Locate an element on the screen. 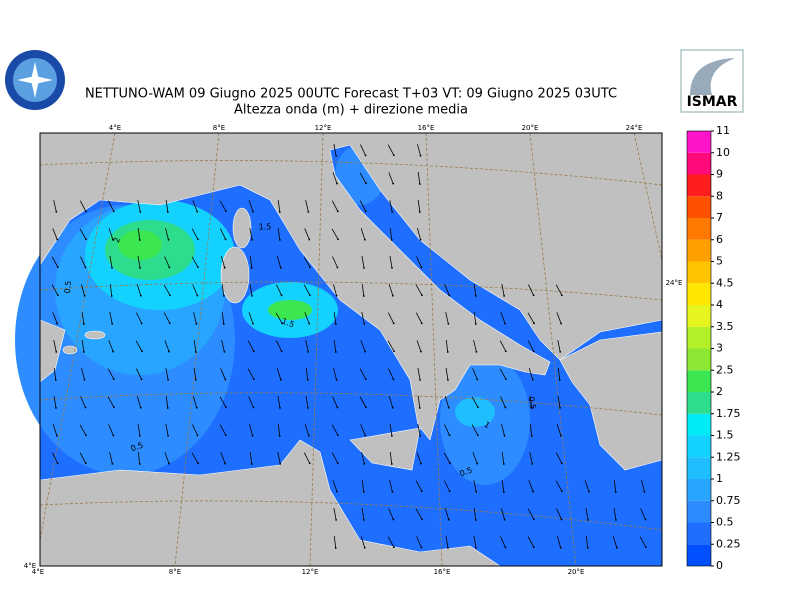  contour-label: 1.5 is located at coordinates (265, 227).